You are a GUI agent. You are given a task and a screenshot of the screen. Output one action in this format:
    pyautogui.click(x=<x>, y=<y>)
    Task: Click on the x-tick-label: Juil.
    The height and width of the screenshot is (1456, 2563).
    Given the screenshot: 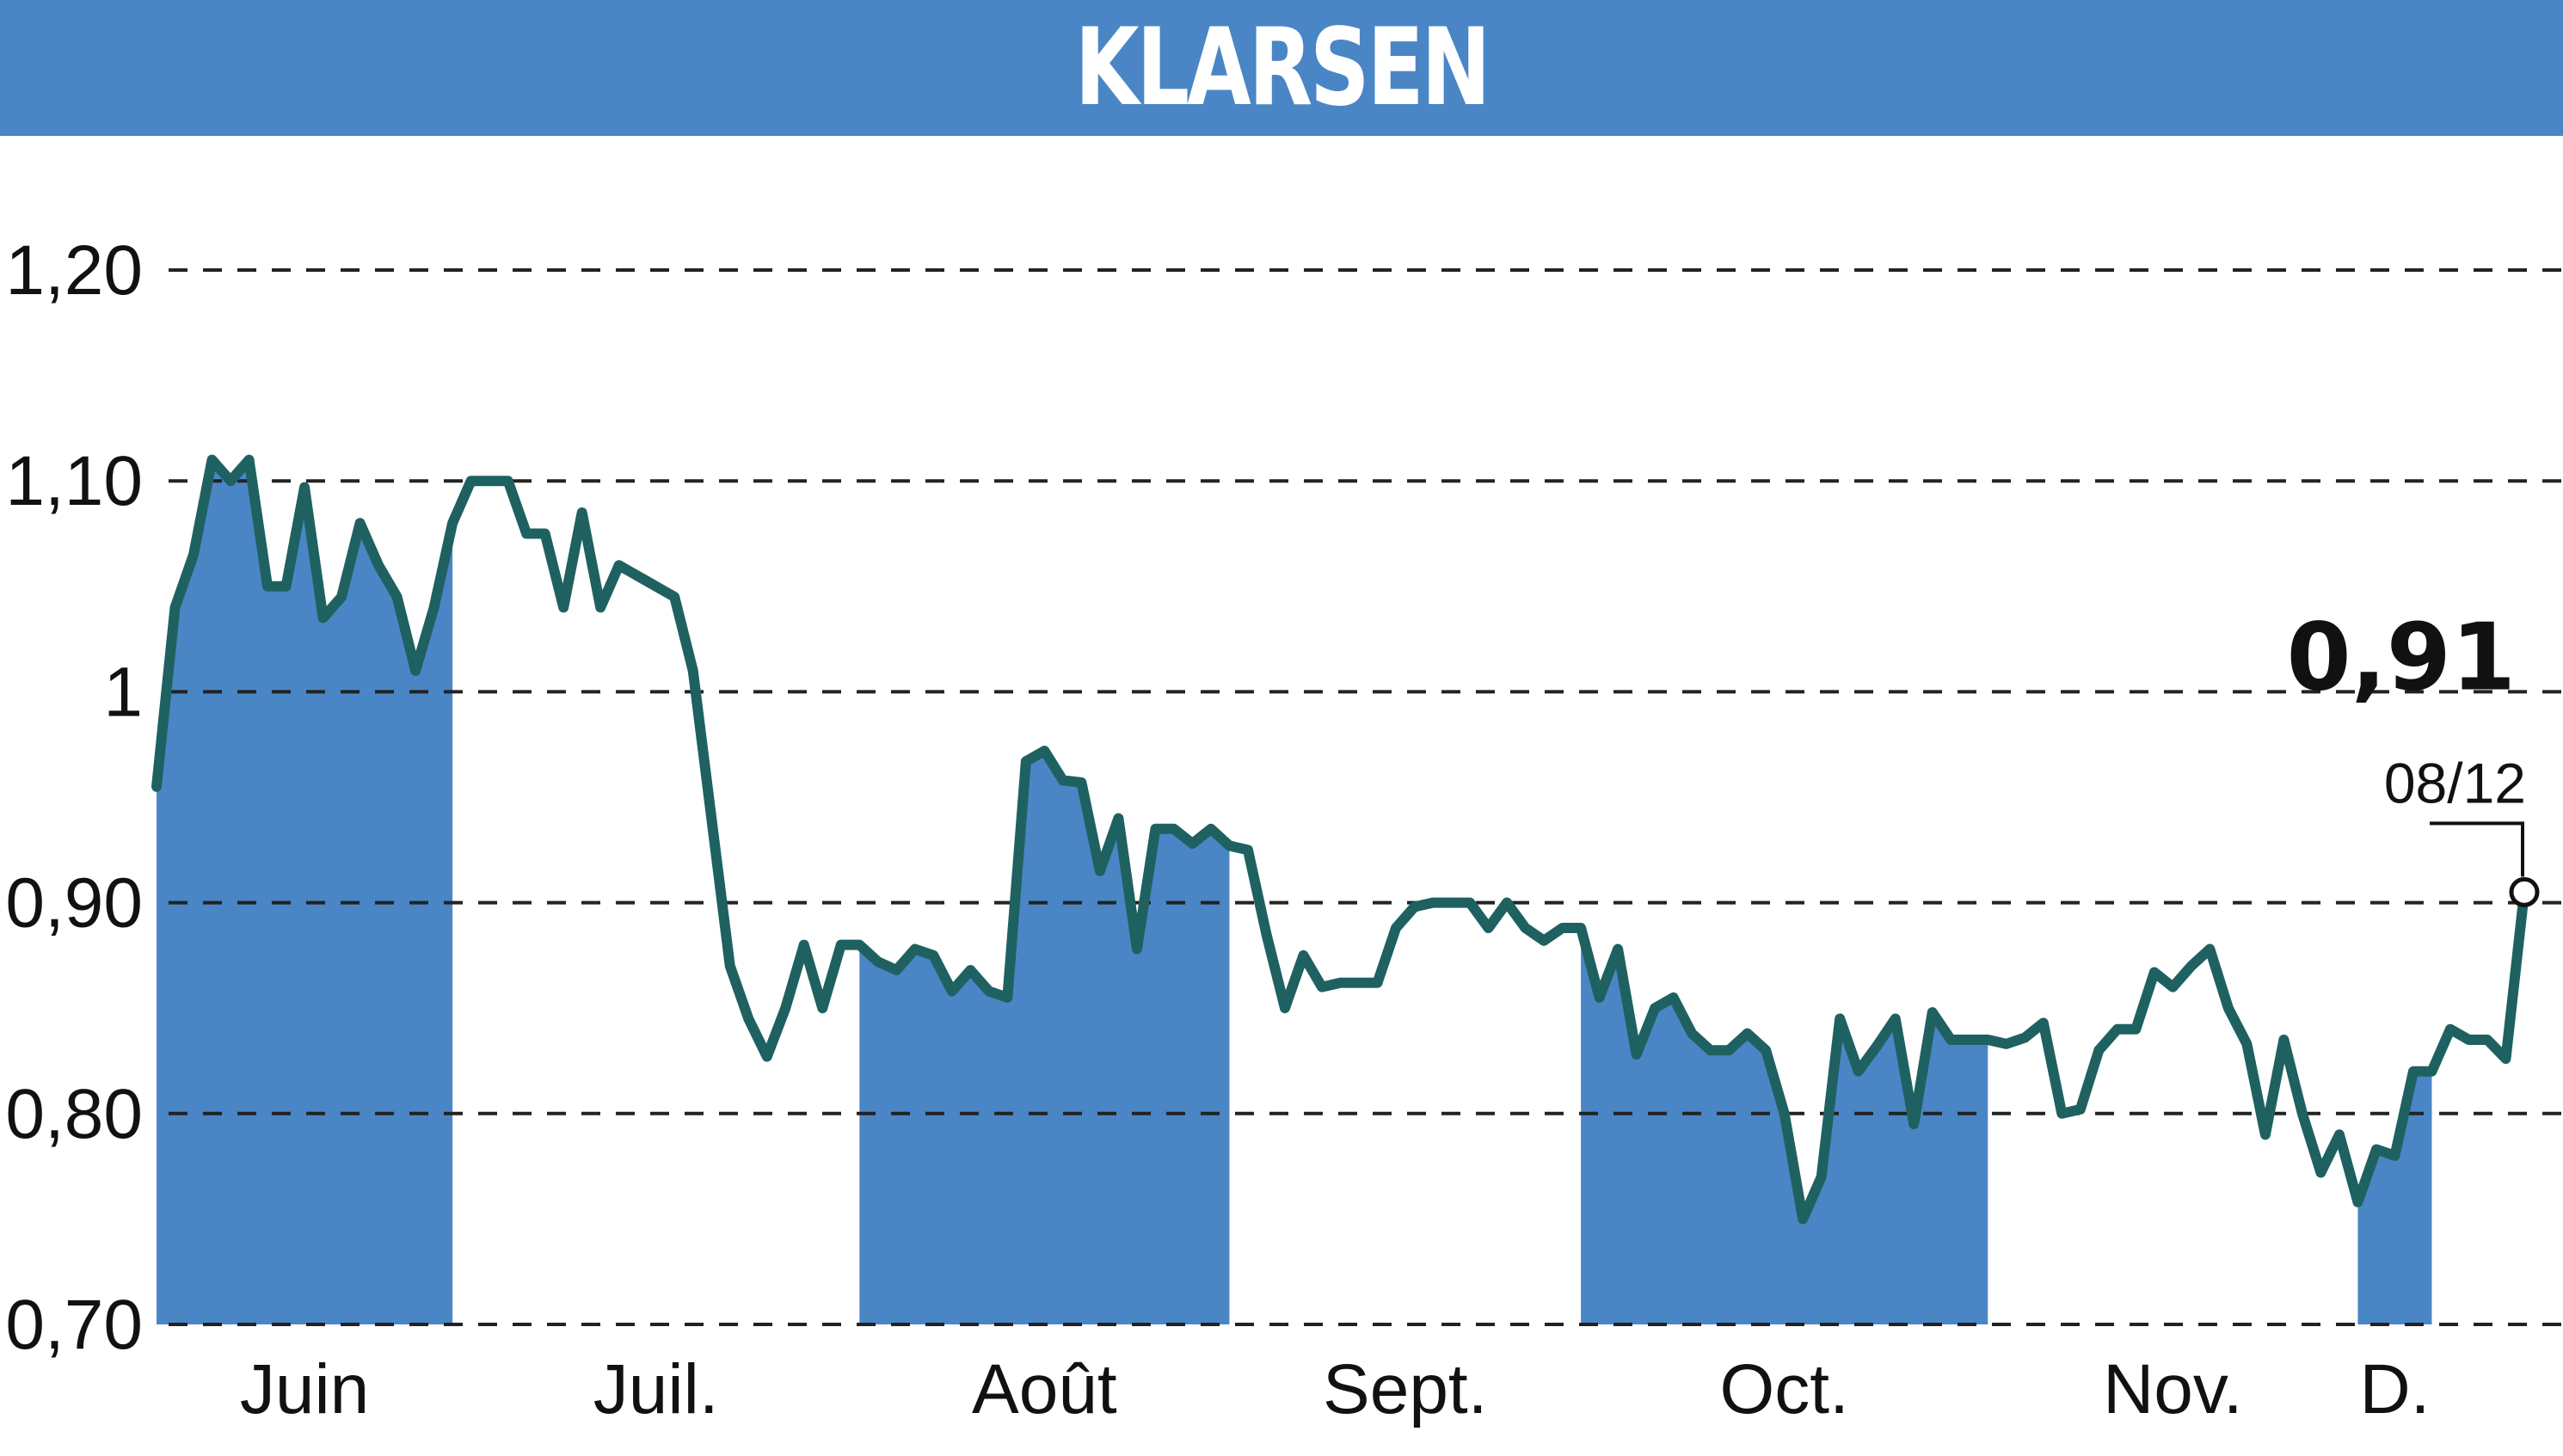 What is the action you would take?
    pyautogui.click(x=656, y=1389)
    